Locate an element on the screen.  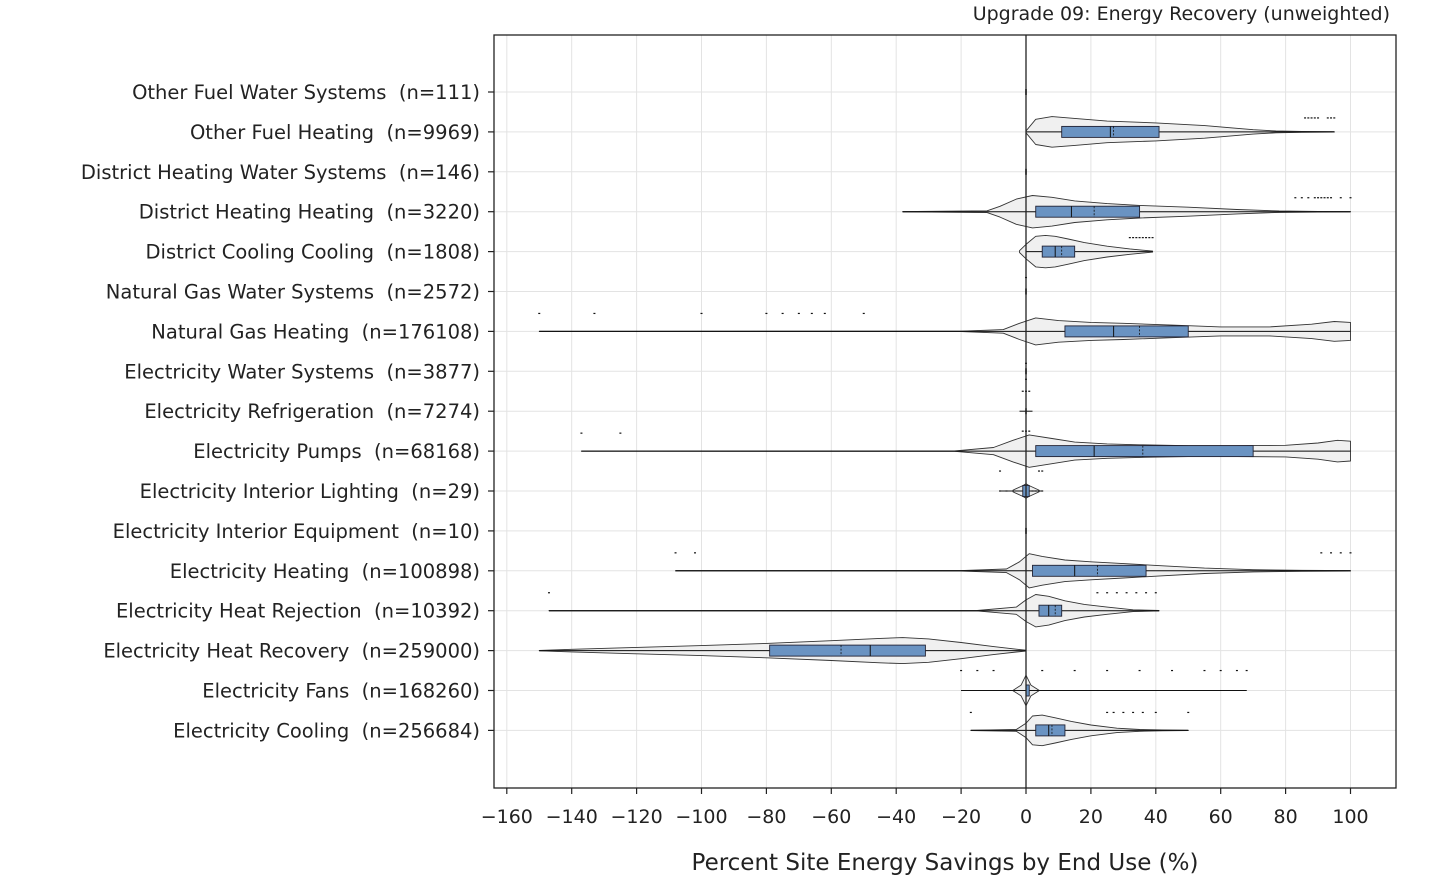
category-label: Electricity Heat Rejection (n=10392) is located at coordinates (298, 611).